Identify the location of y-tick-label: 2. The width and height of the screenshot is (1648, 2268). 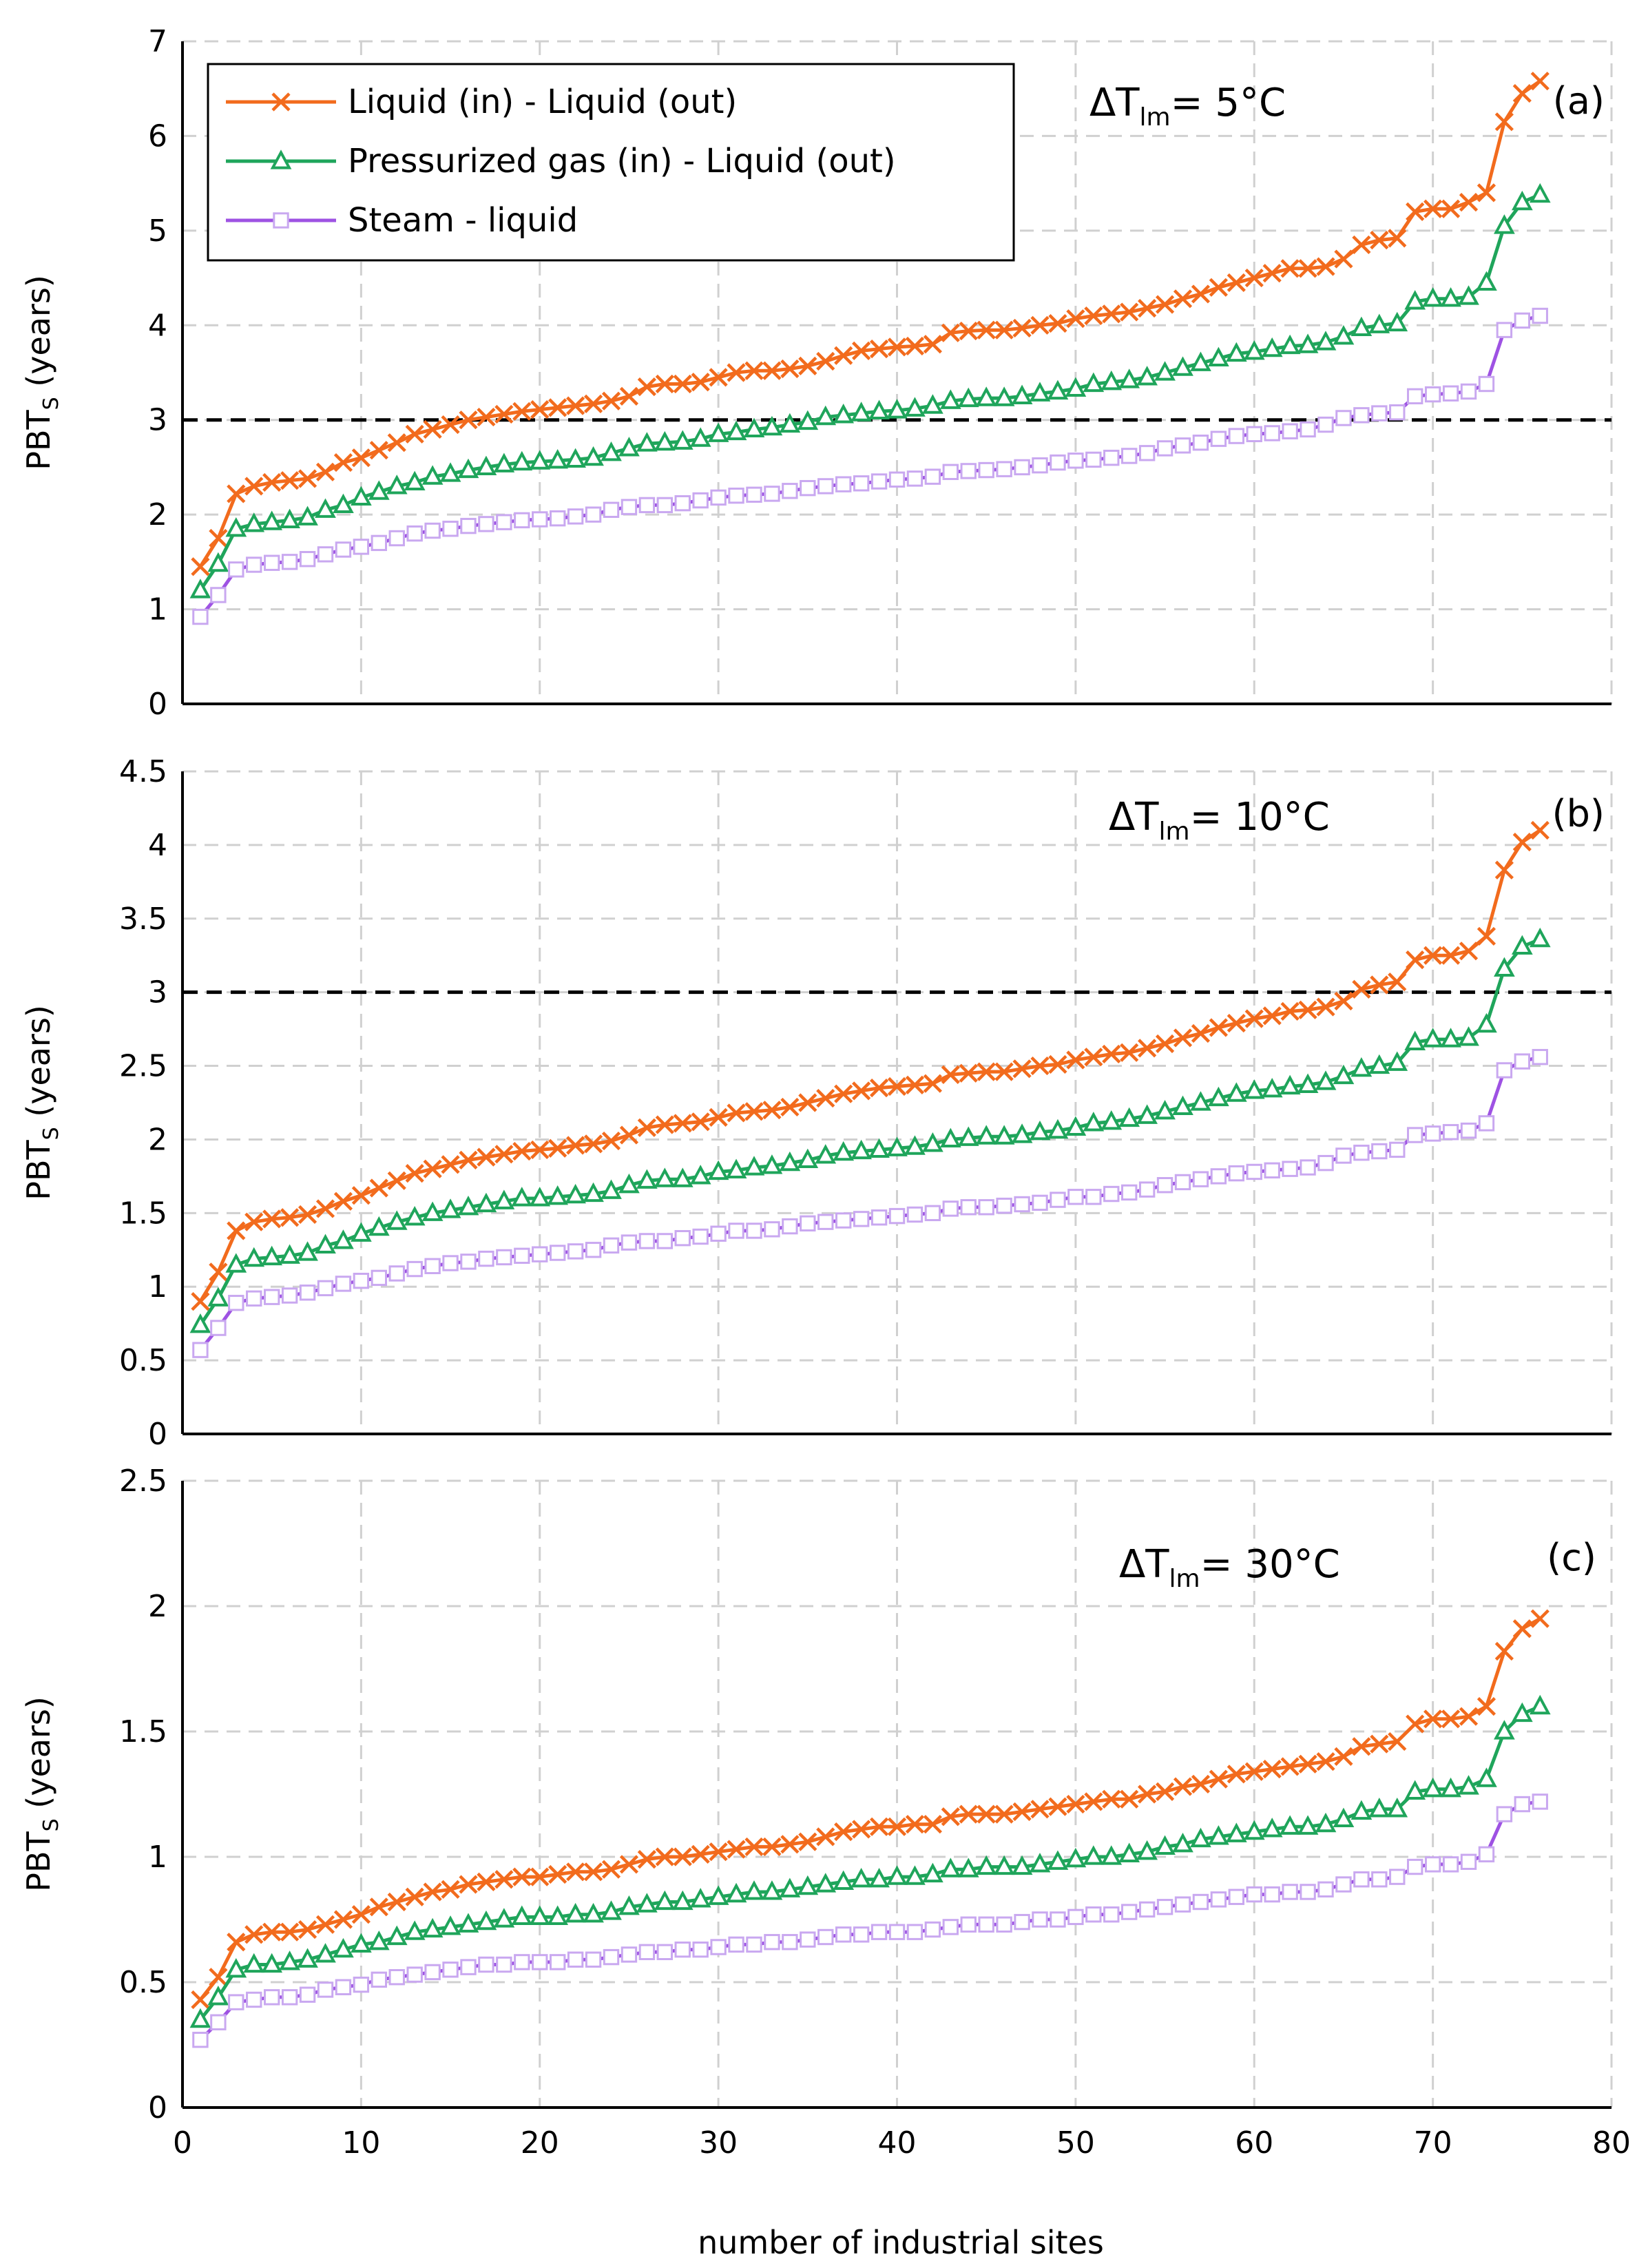
(157, 1139).